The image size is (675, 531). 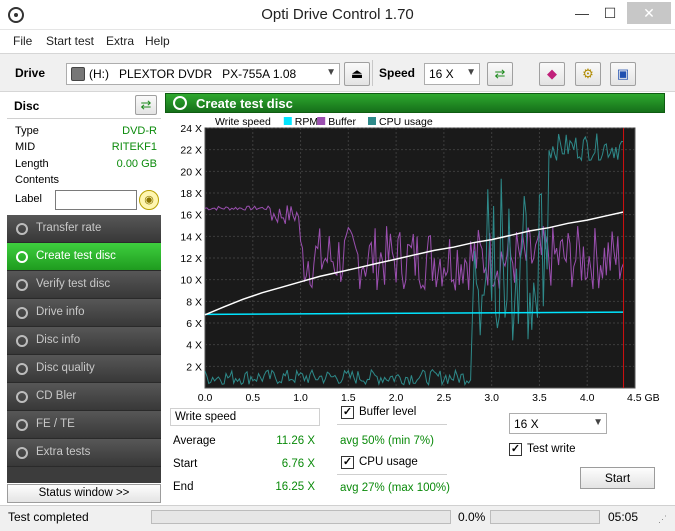 What do you see at coordinates (662, 519) in the screenshot?
I see `resize-grip-icon: ⋰` at bounding box center [662, 519].